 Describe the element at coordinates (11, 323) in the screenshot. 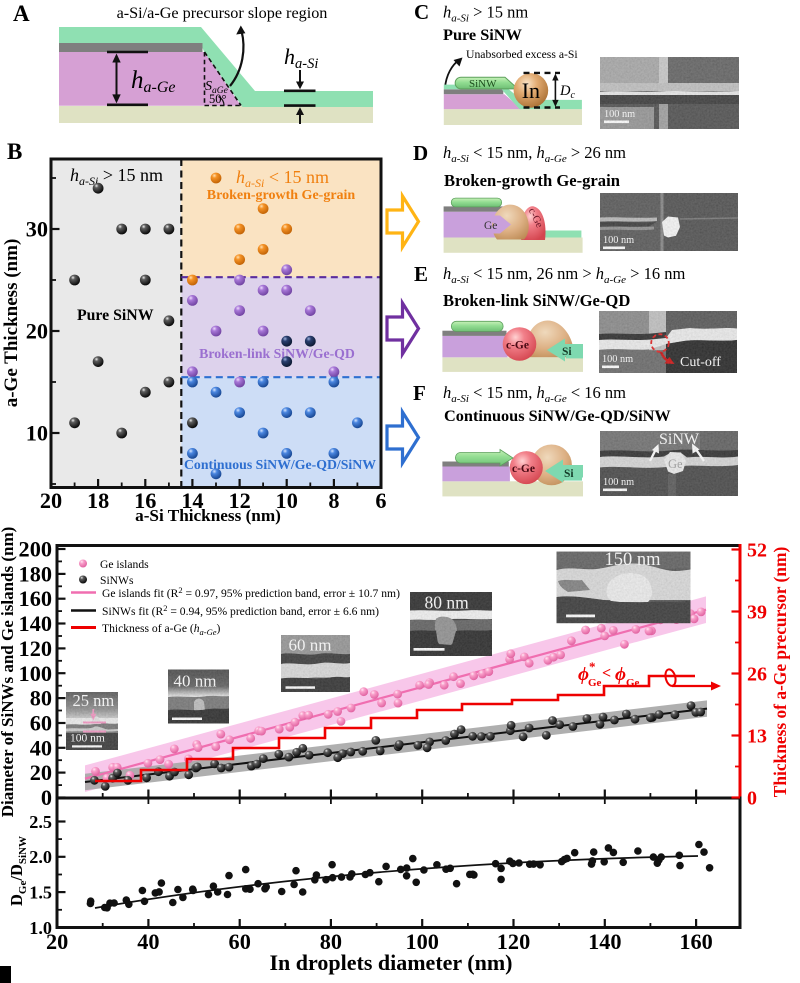

I see `svg-text: a-Ge Thickness (nm)` at that location.